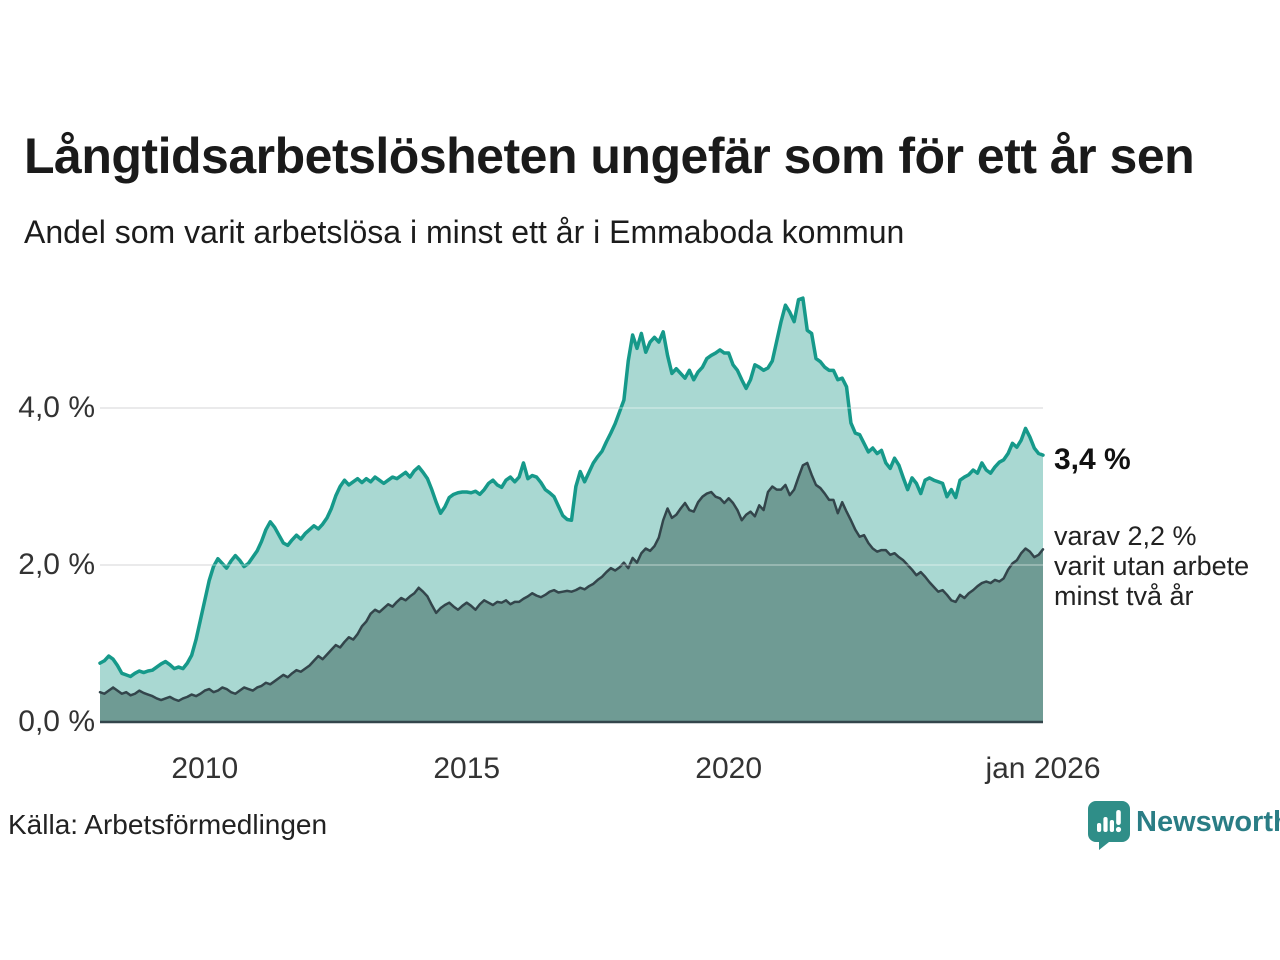 Image resolution: width=1280 pixels, height=960 pixels. What do you see at coordinates (1124, 596) in the screenshot?
I see `subset-label-line-3: minst två år` at bounding box center [1124, 596].